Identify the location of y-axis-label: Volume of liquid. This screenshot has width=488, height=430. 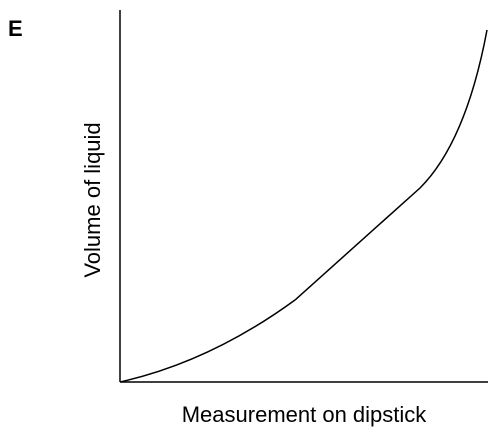
(92, 199).